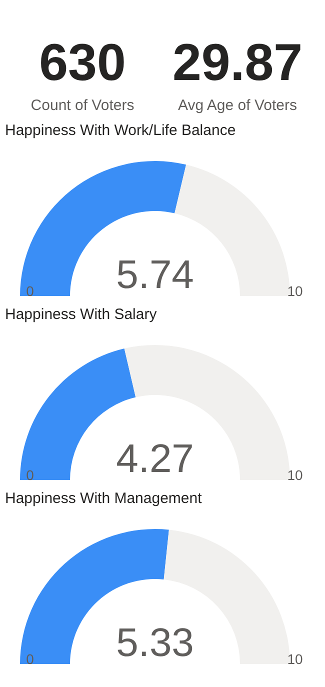  Describe the element at coordinates (81, 314) in the screenshot. I see `chart-title: Happiness With Salary` at that location.